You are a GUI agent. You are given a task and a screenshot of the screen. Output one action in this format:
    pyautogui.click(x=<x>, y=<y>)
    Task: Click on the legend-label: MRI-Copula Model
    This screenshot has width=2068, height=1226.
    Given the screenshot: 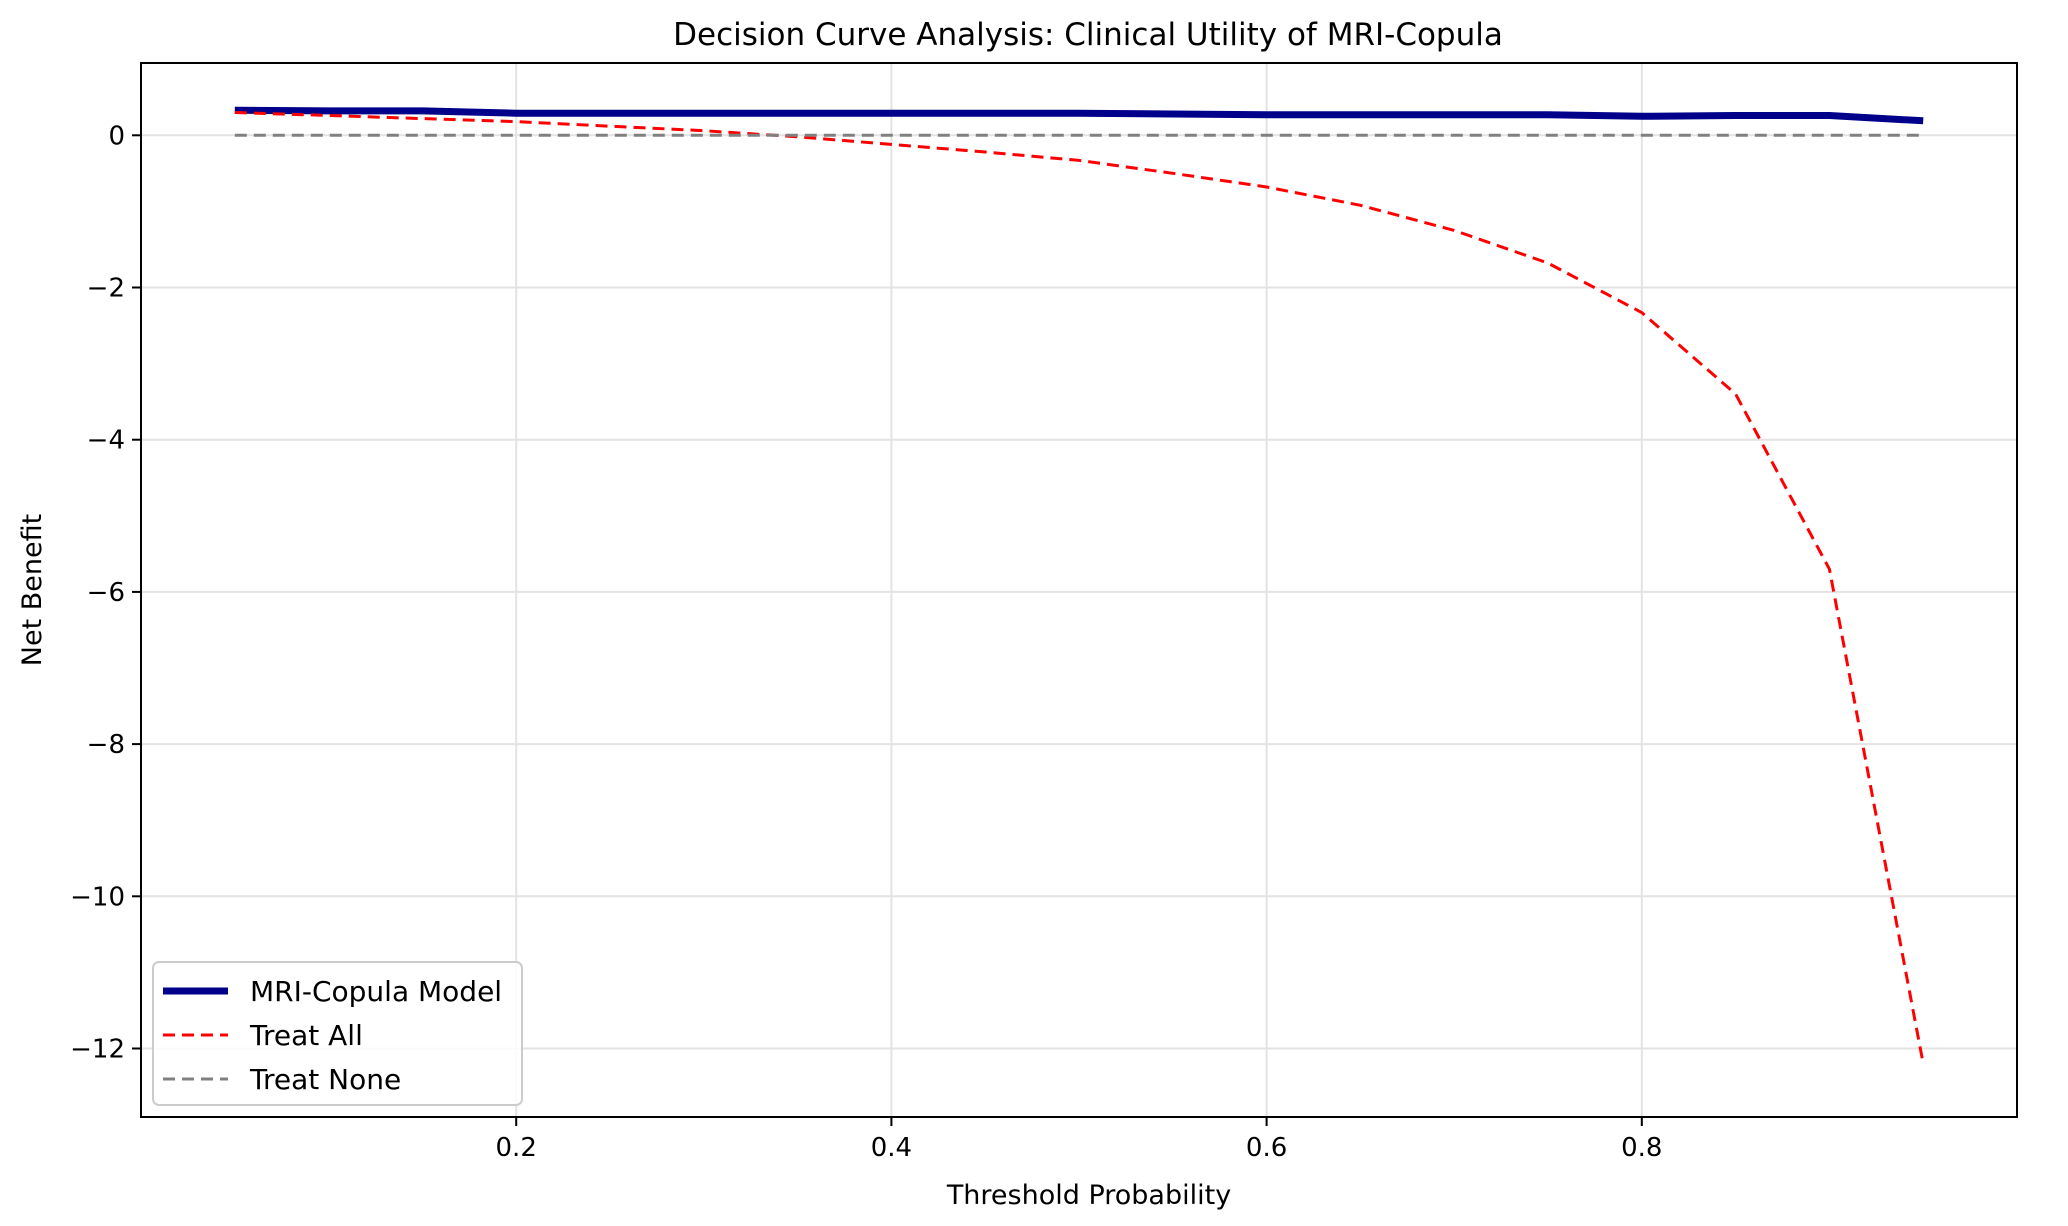 What is the action you would take?
    pyautogui.click(x=376, y=991)
    